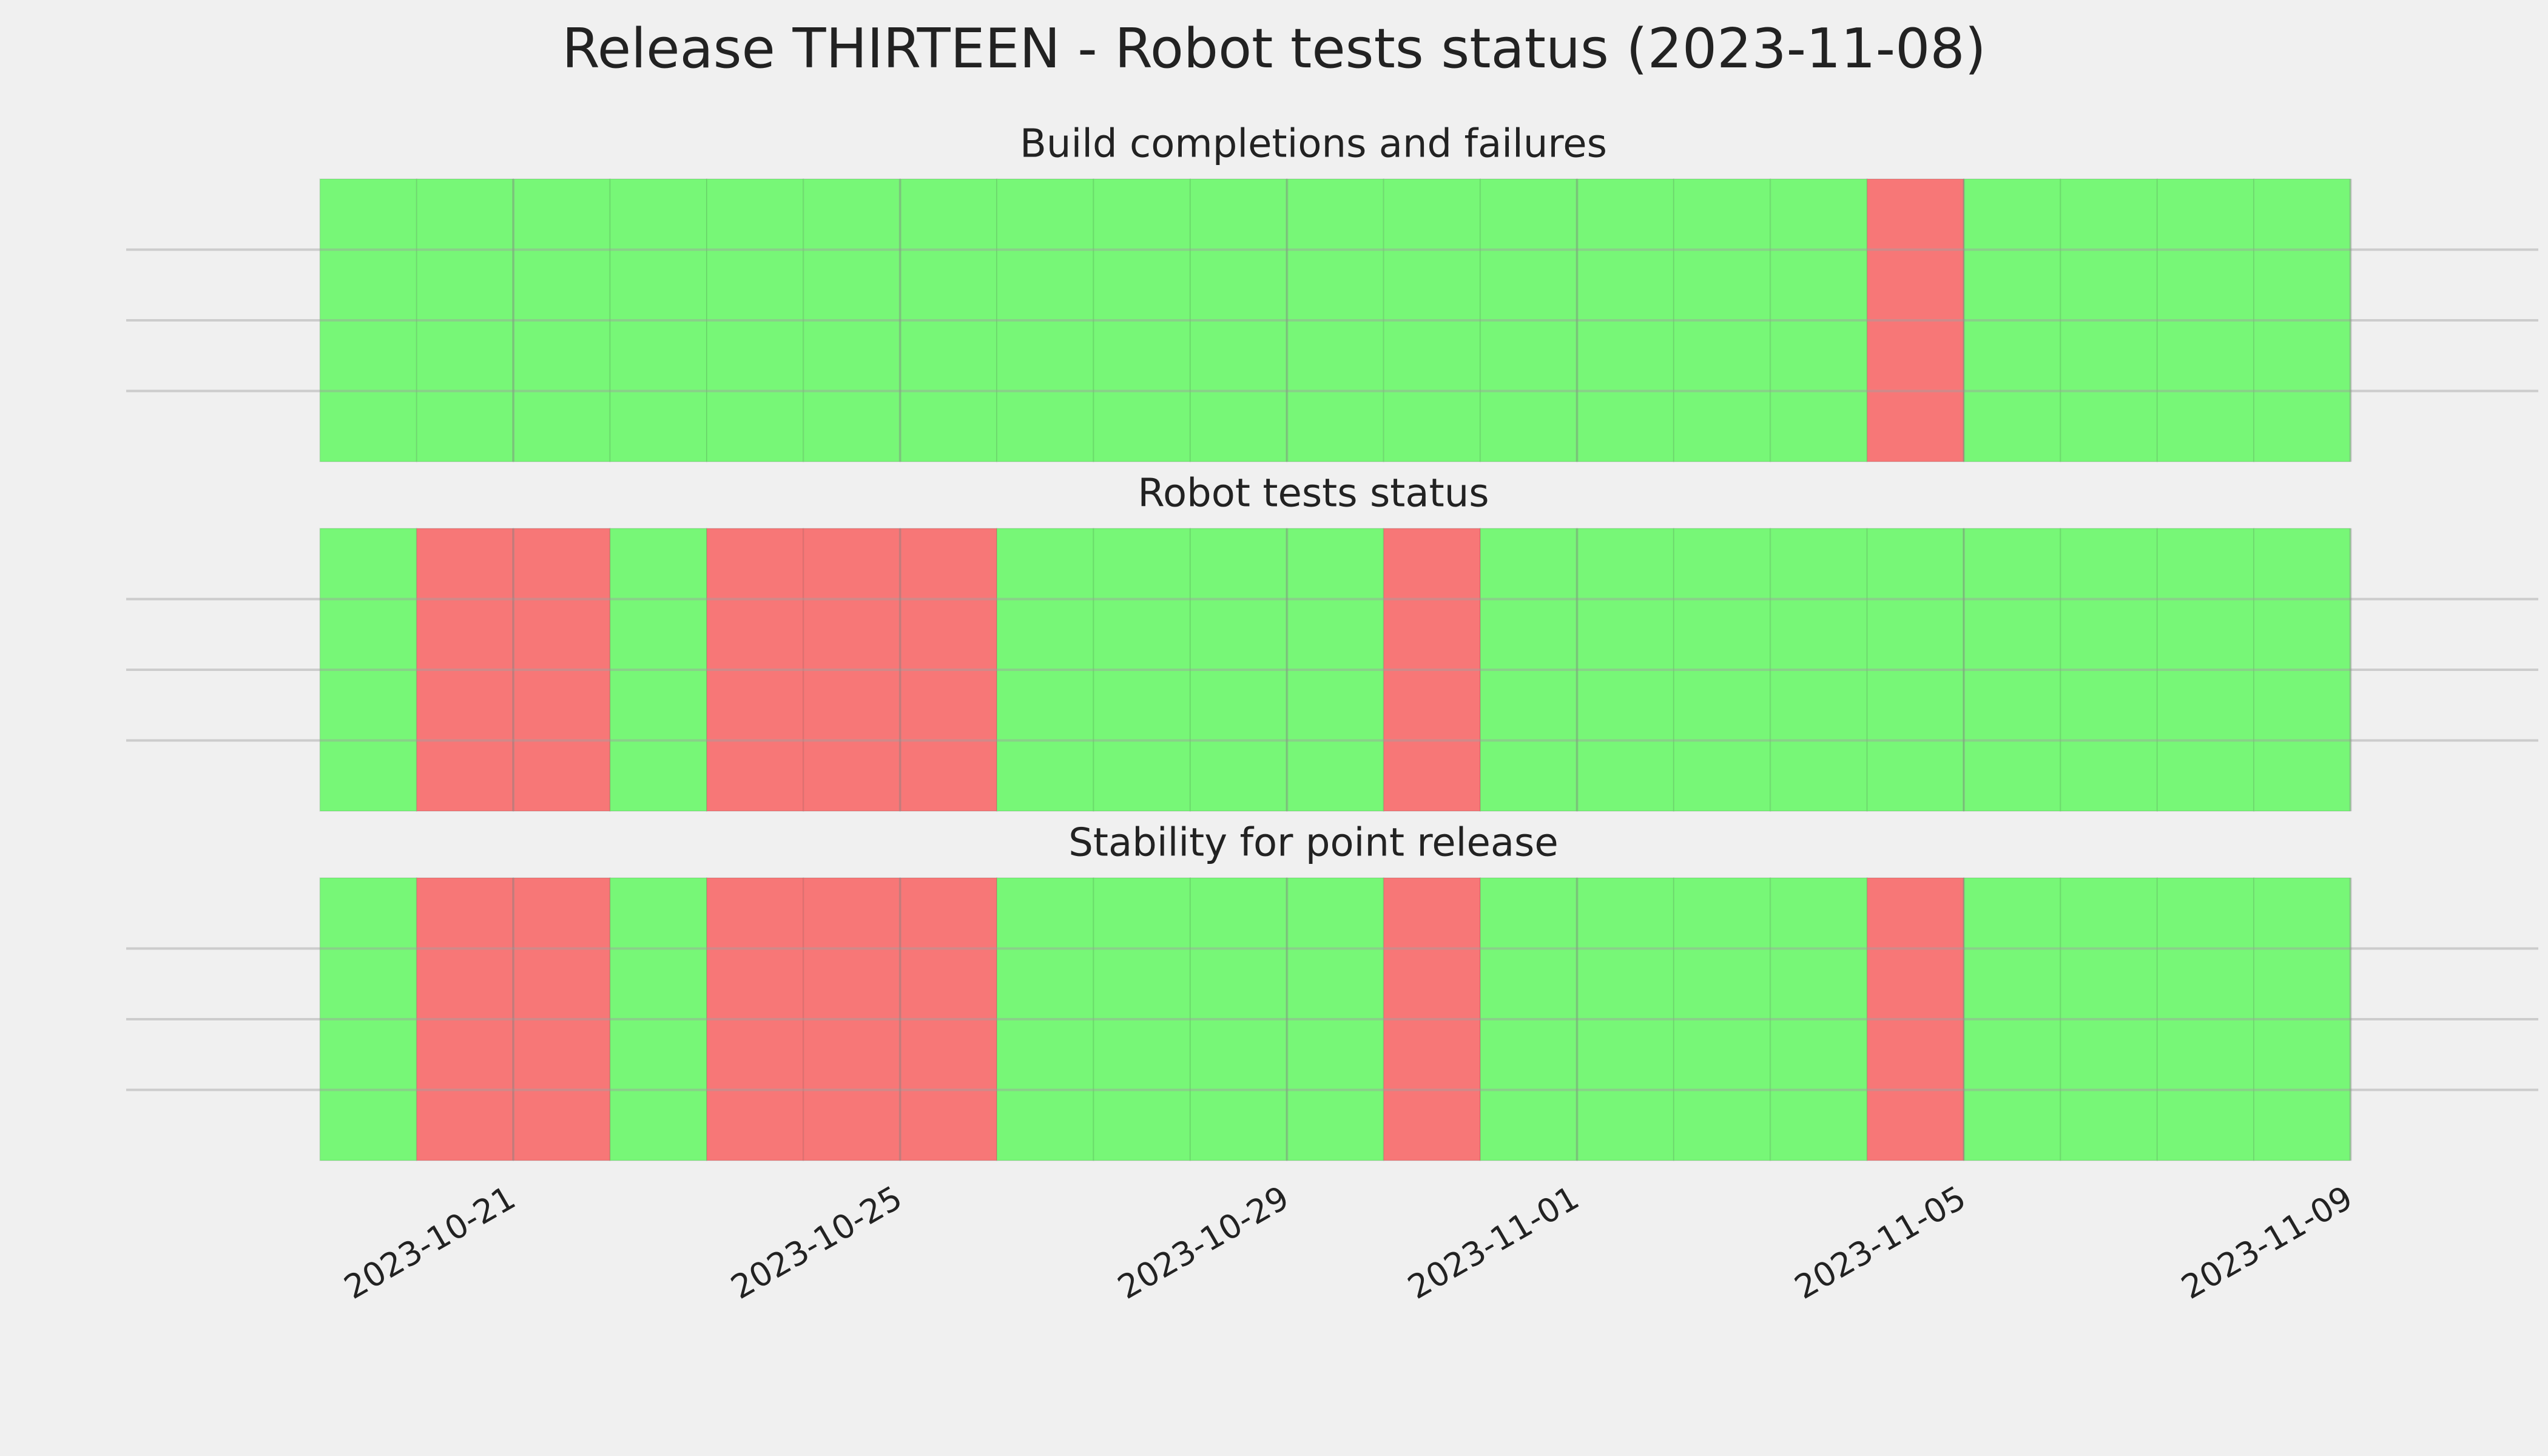  I want to click on x-tick-label: 2023-10-21, so click(430, 1242).